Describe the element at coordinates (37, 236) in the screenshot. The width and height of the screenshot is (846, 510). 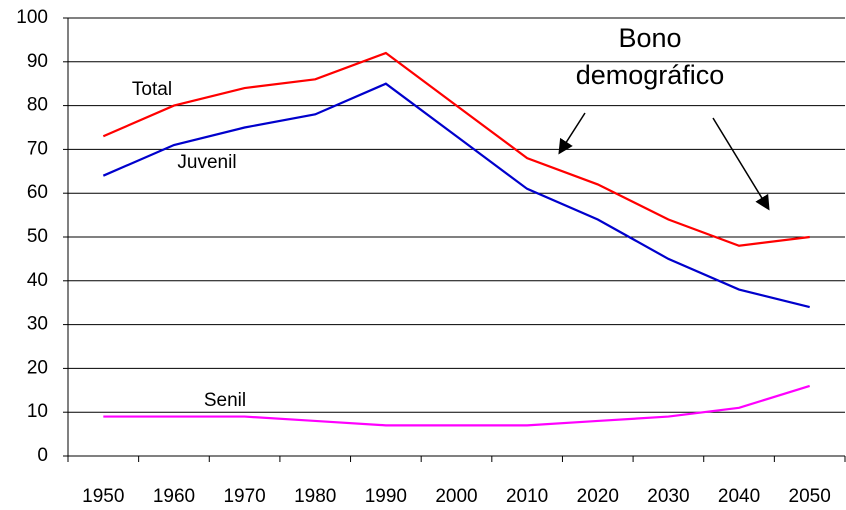
I see `y-tick-label: 50` at that location.